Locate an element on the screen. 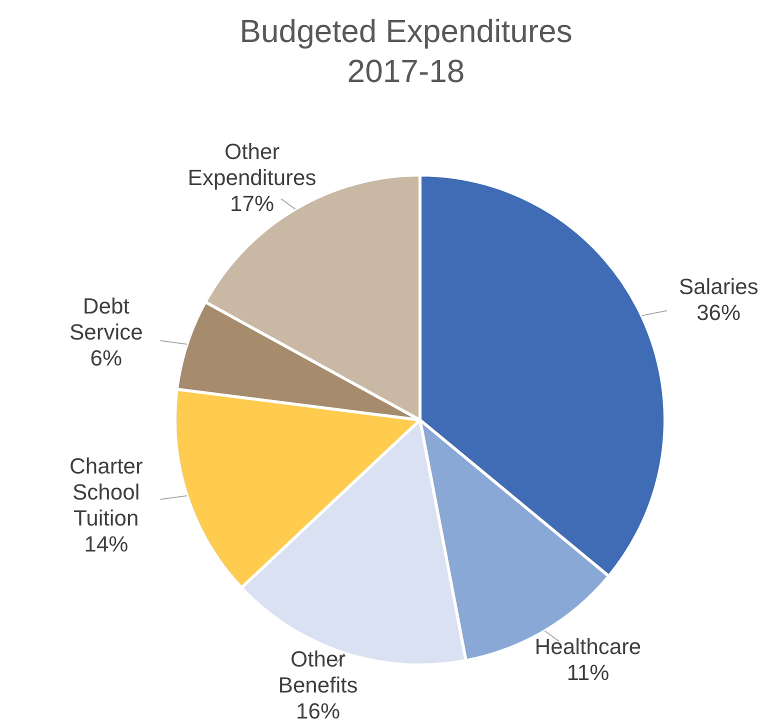  slice-label: Charter School Tuition is located at coordinates (106, 491).